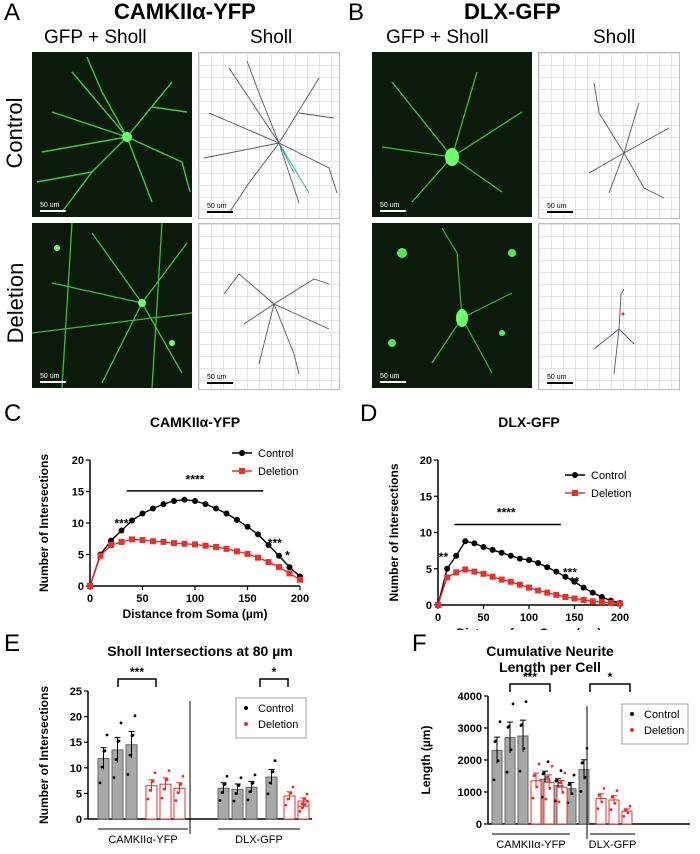 The image size is (700, 854). I want to click on x-tick-label: 0, so click(438, 618).